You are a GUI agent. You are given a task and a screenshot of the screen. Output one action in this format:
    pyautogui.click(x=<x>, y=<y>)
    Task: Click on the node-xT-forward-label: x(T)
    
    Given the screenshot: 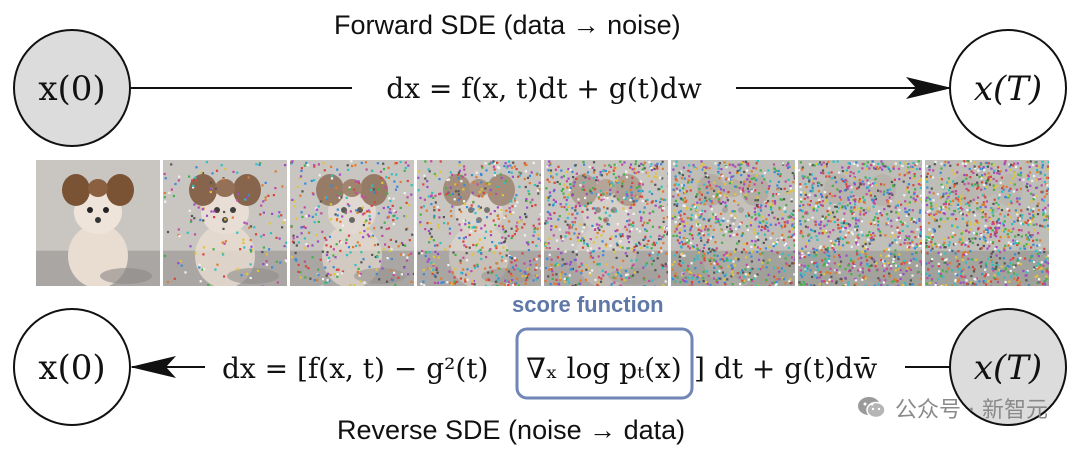 What is the action you would take?
    pyautogui.click(x=1008, y=89)
    